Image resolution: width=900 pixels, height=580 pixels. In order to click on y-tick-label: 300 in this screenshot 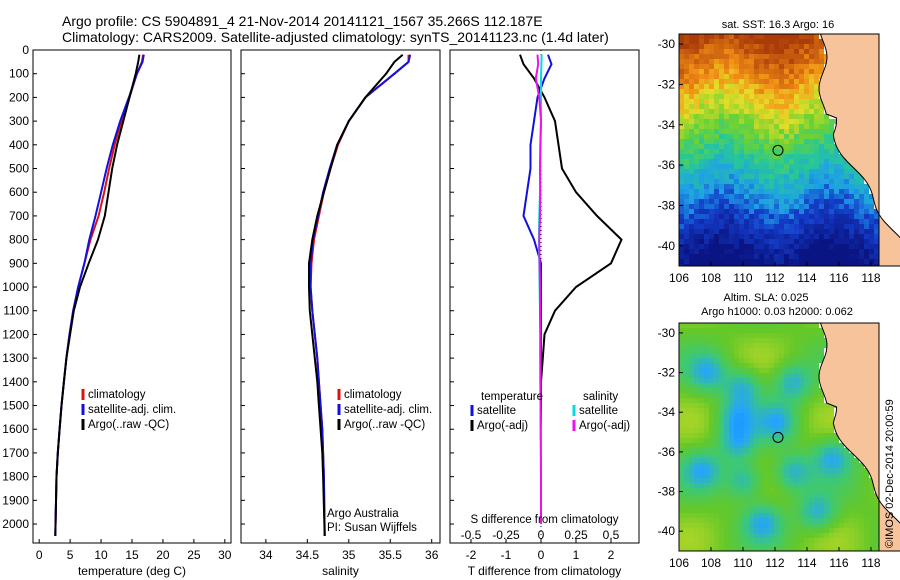, I will do `click(19, 121)`.